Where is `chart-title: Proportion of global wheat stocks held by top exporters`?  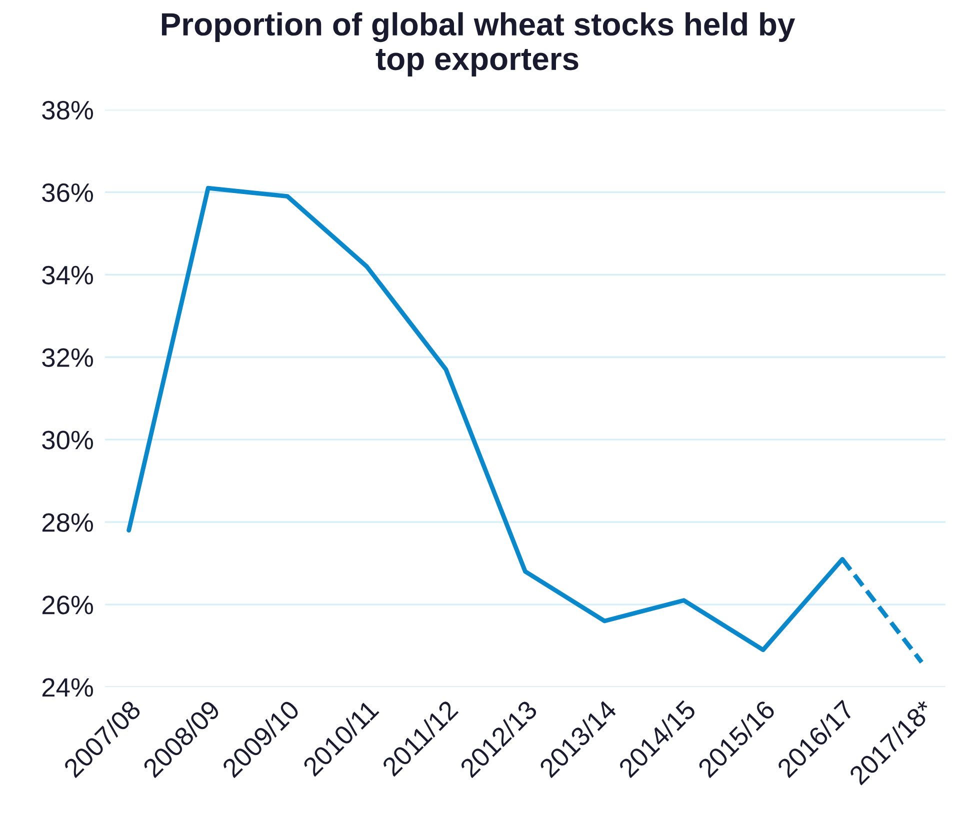 chart-title: Proportion of global wheat stocks held by top exporters is located at coordinates (479, 44).